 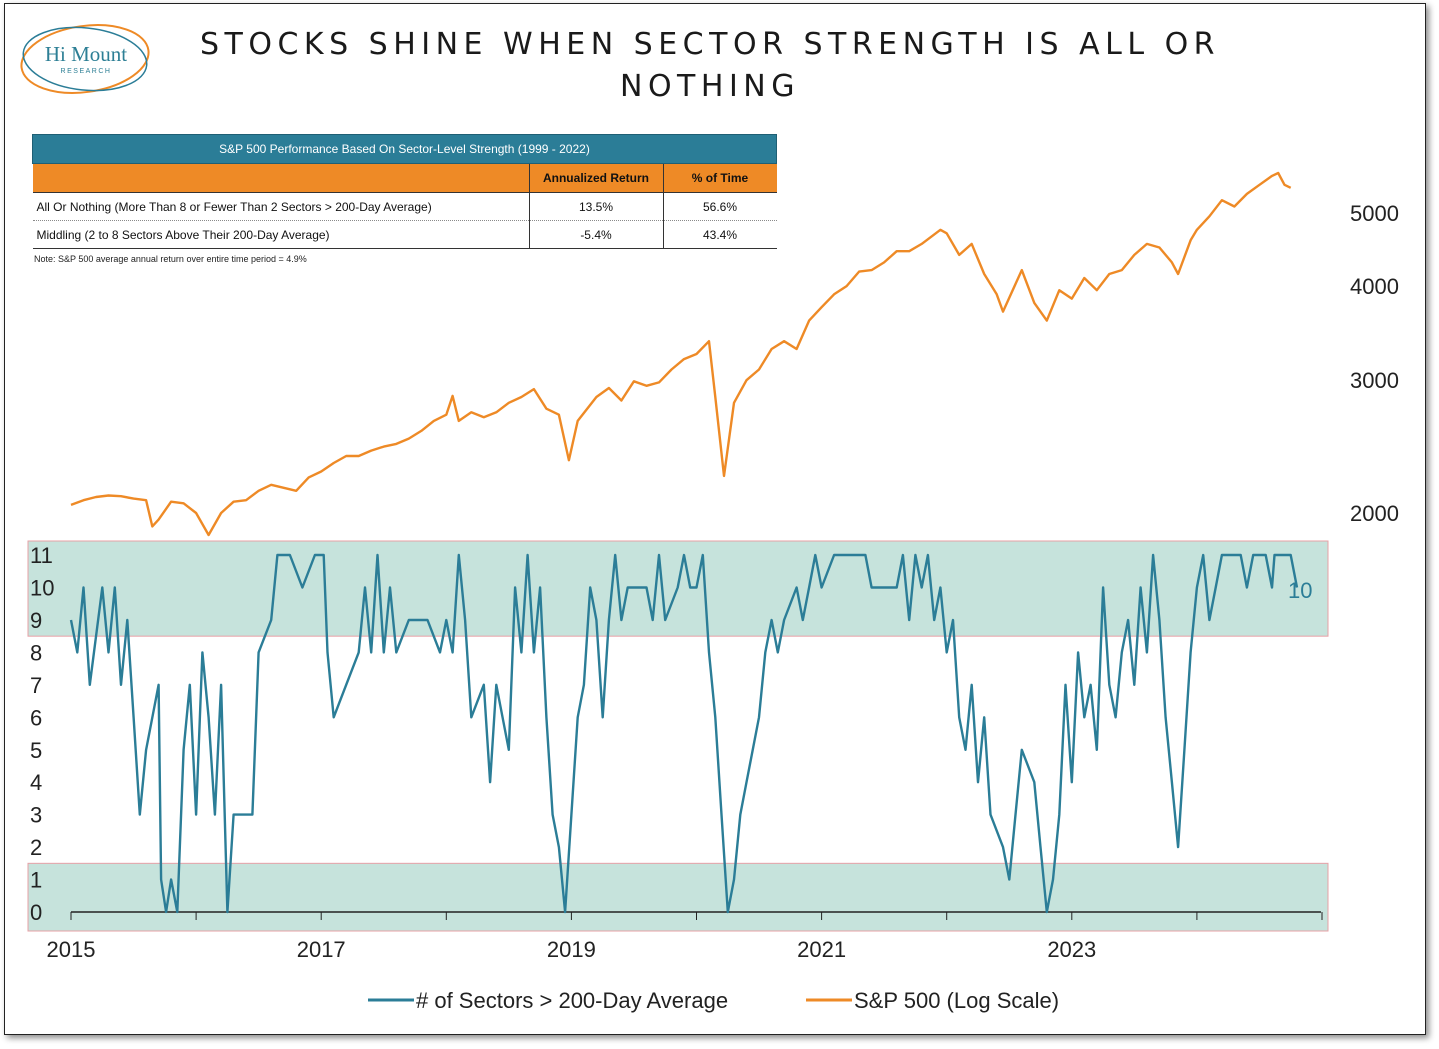 What do you see at coordinates (1374, 363) in the screenshot?
I see `sp500-axis: 2000 3000 4000 5000` at bounding box center [1374, 363].